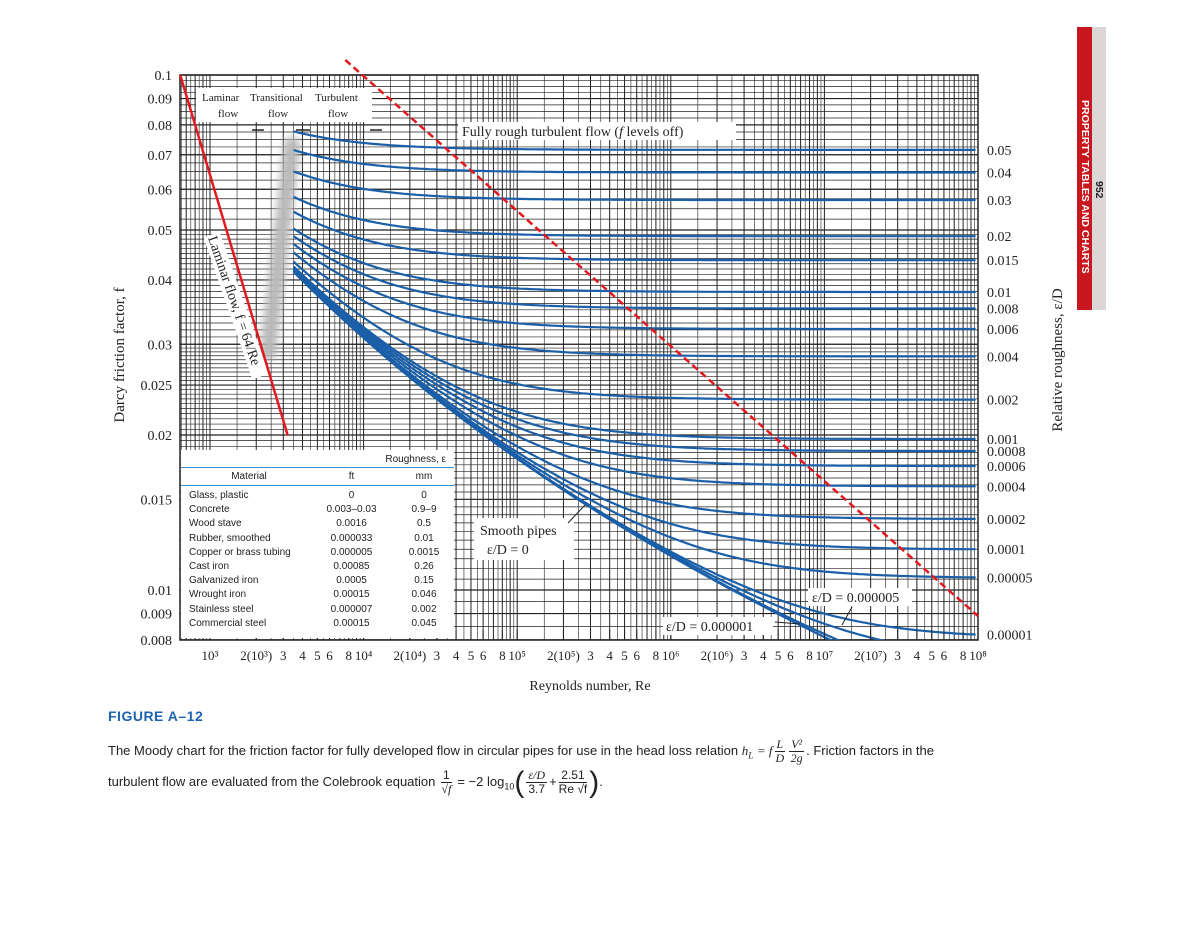 This screenshot has width=1200, height=927. Describe the element at coordinates (1003, 261) in the screenshot. I see `roughness-label: 0.015` at that location.